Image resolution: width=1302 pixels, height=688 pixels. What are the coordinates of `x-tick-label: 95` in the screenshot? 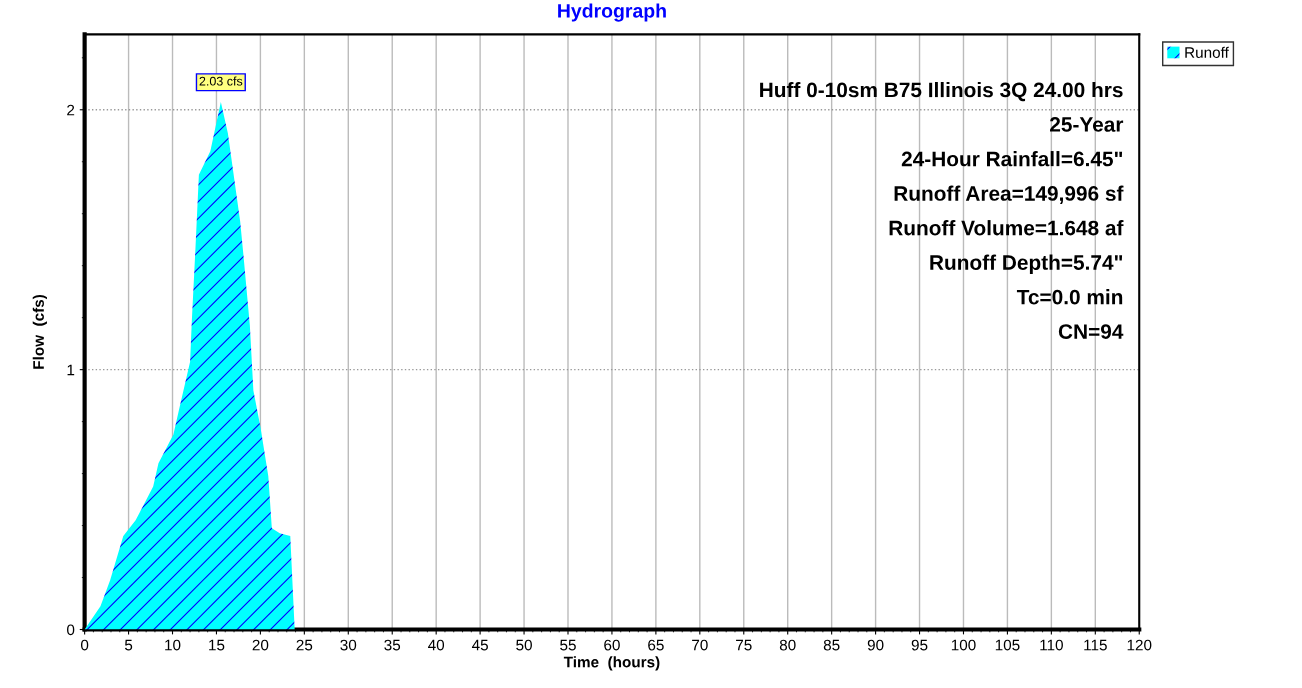 It's located at (919, 645).